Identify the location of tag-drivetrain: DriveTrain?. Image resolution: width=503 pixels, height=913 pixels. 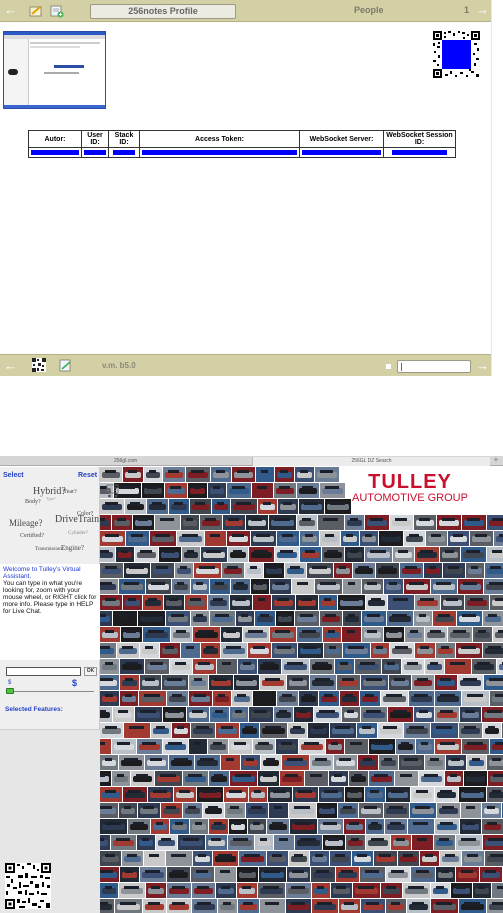
(79, 519).